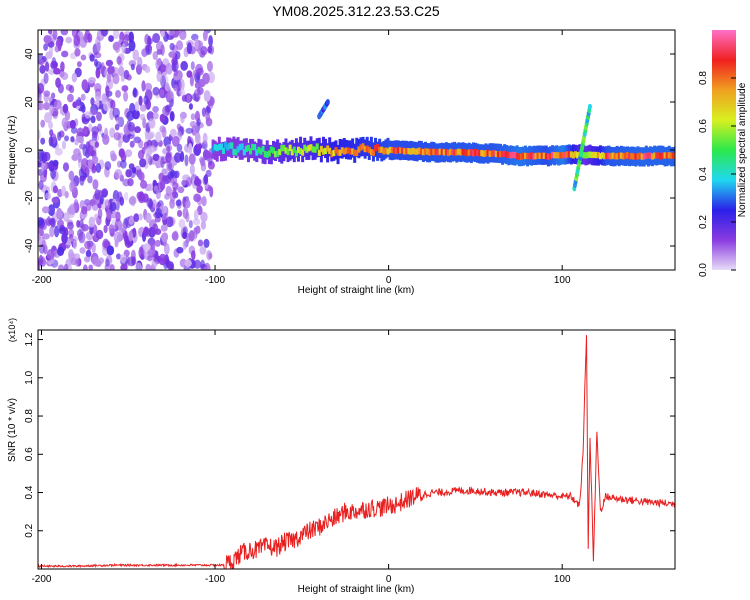 This screenshot has width=750, height=600. What do you see at coordinates (703, 126) in the screenshot?
I see `colorbar-tick-label: 0.6` at bounding box center [703, 126].